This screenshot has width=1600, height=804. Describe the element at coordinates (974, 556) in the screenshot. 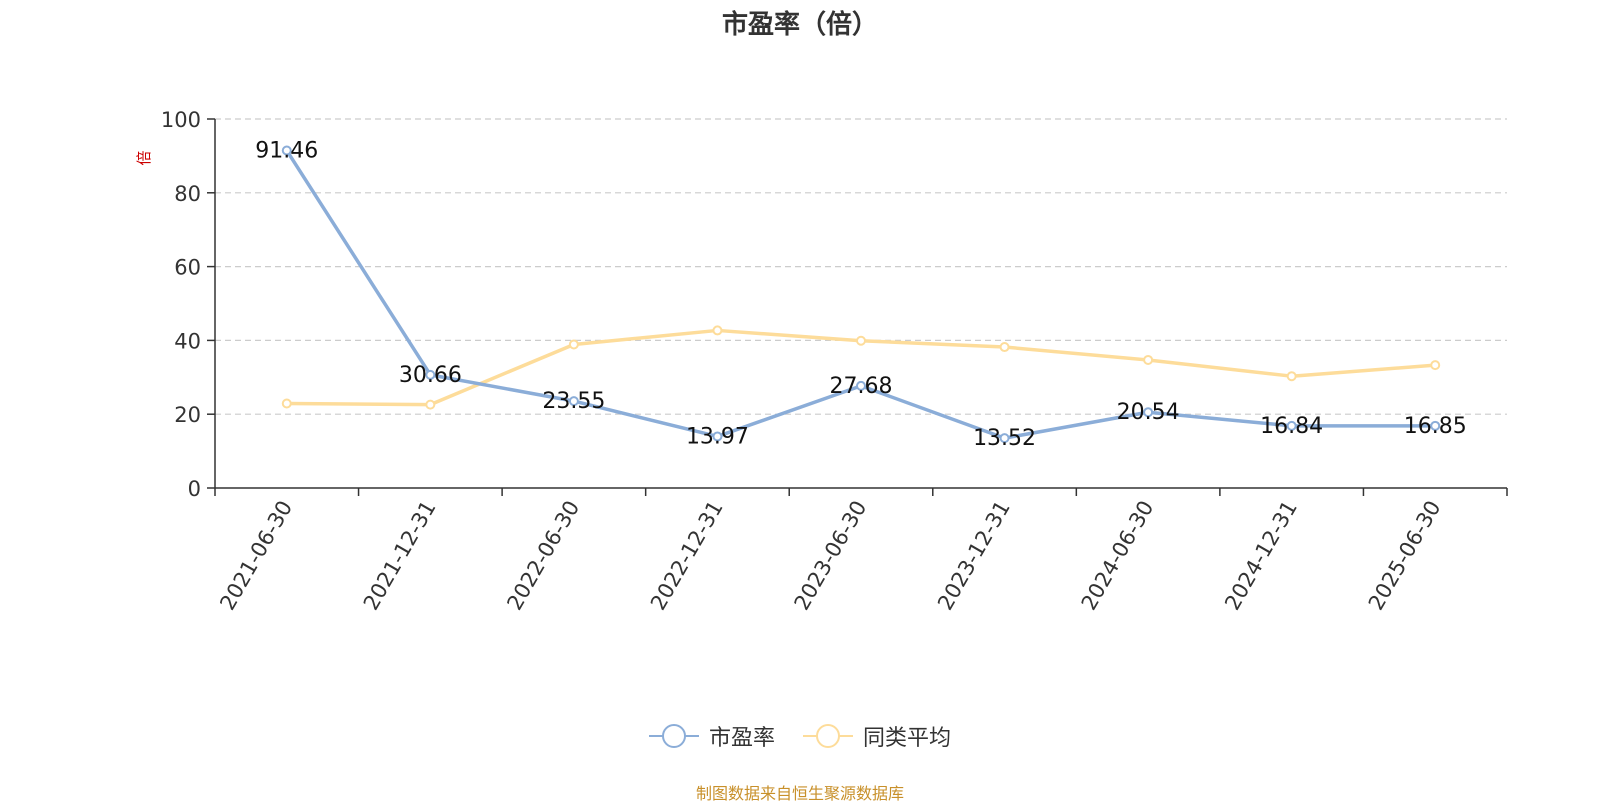

I see `x-tick-label: 2023-12-31` at that location.